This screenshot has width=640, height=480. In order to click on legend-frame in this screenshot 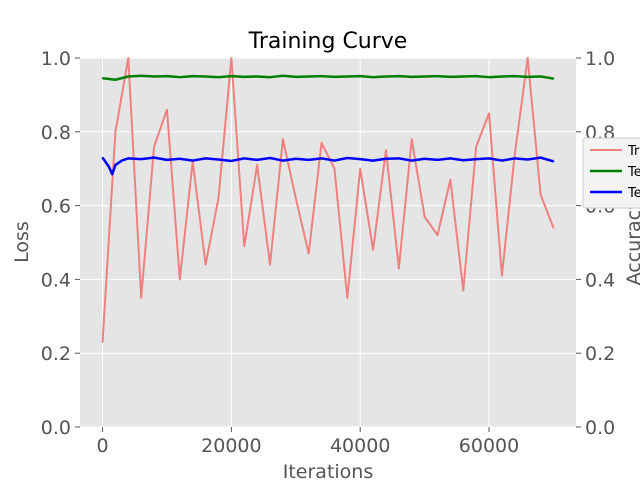, I will do `click(611, 173)`.